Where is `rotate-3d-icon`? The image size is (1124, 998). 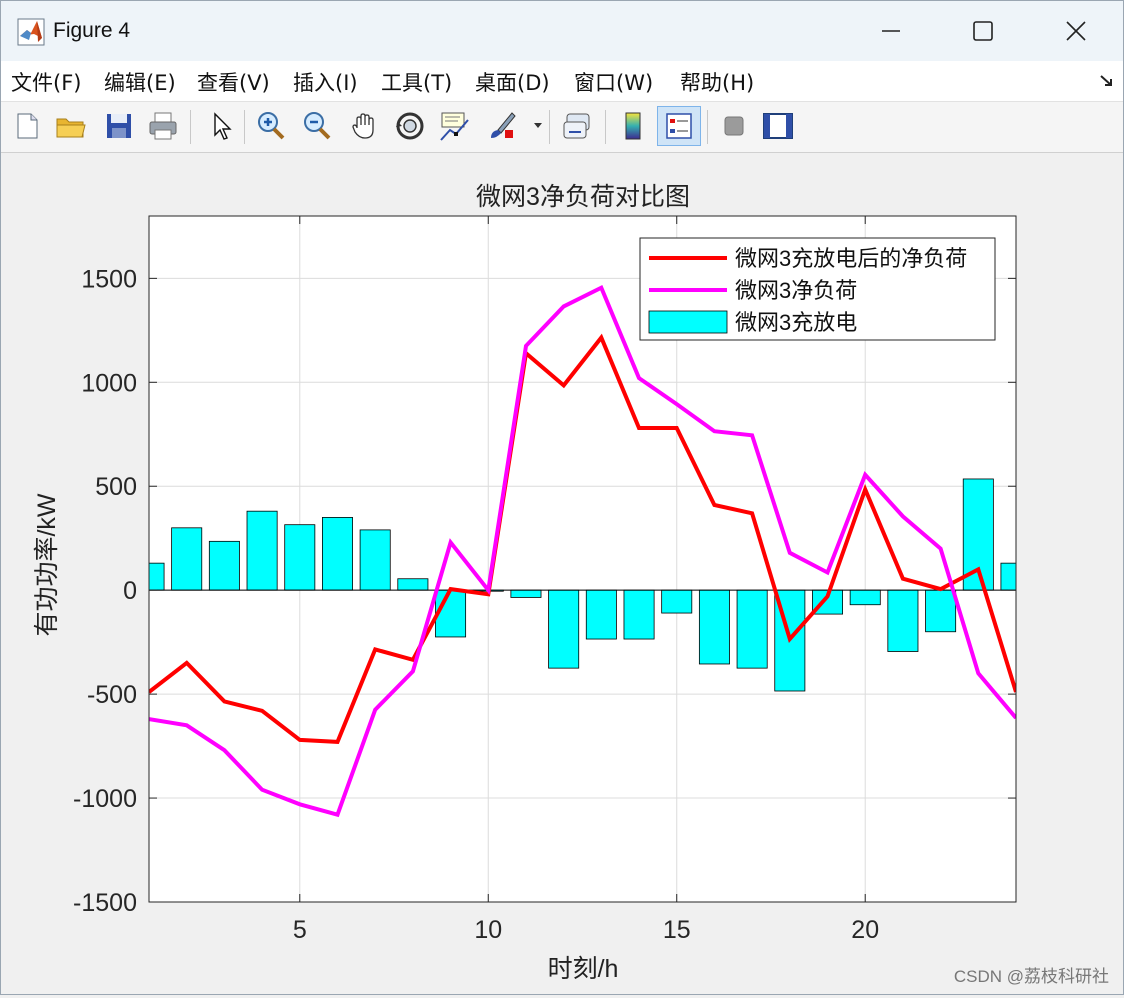 rotate-3d-icon is located at coordinates (410, 126).